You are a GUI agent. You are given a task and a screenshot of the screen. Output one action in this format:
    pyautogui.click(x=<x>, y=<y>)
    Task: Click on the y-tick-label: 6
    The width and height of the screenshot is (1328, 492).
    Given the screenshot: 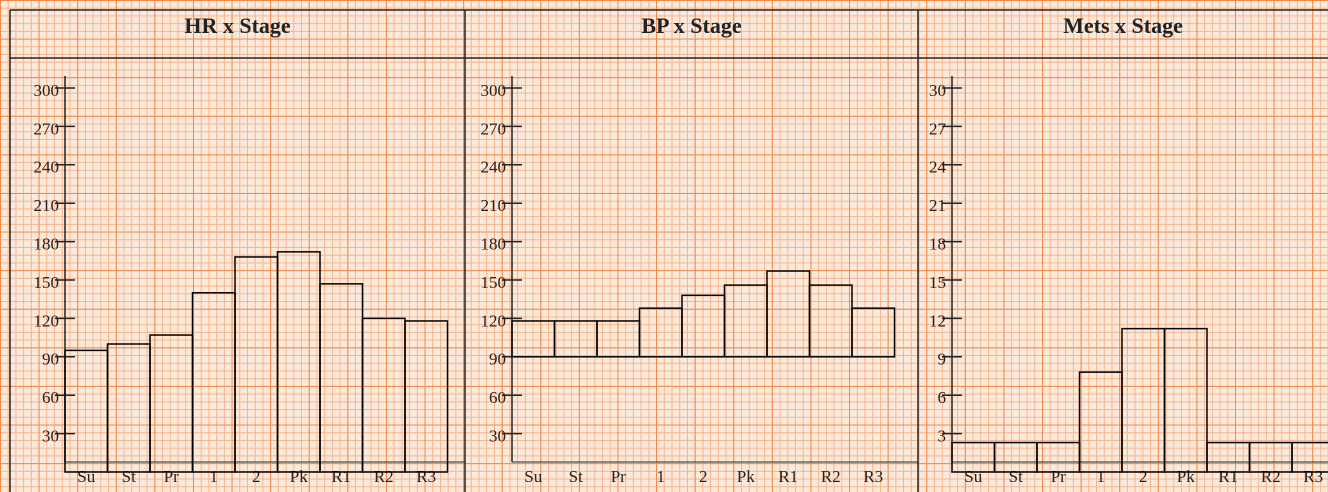 What is the action you would take?
    pyautogui.click(x=942, y=397)
    